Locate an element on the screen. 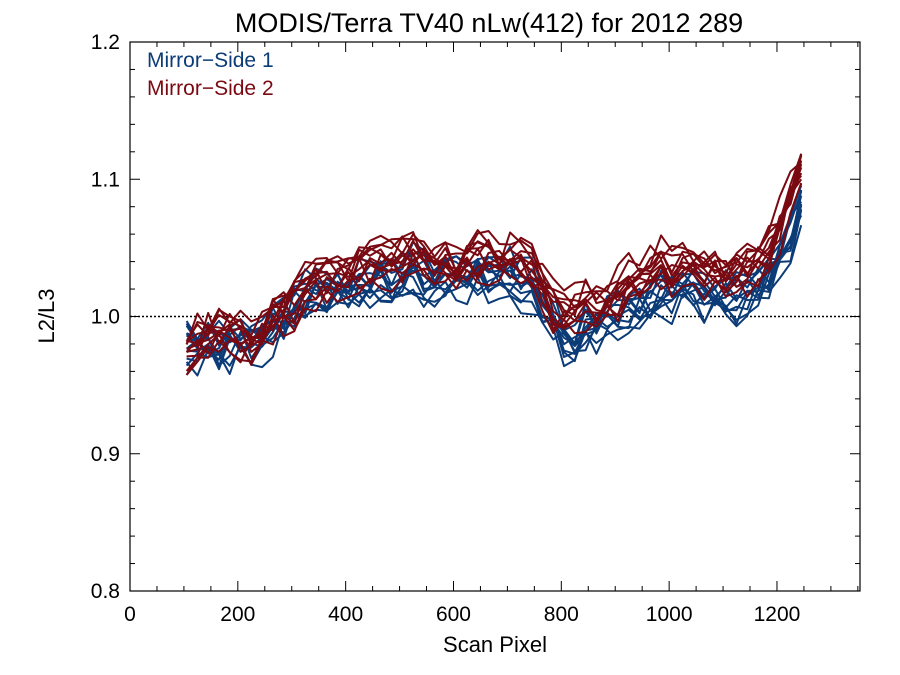 Image resolution: width=900 pixels, height=675 pixels. legend-entry: Mirror−Side 1 is located at coordinates (210, 60).